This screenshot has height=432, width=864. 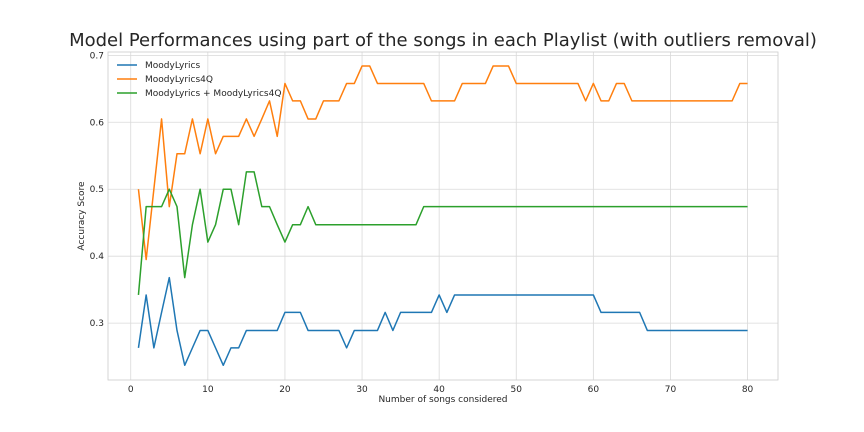 I want to click on y-tick-label: 0.7, so click(x=97, y=56).